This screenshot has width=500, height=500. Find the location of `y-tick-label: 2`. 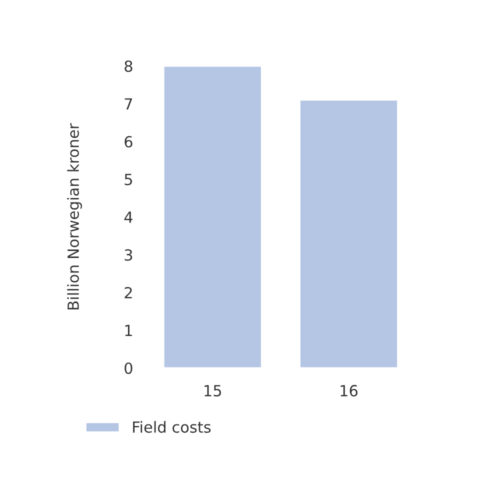

y-tick-label: 2 is located at coordinates (128, 292).